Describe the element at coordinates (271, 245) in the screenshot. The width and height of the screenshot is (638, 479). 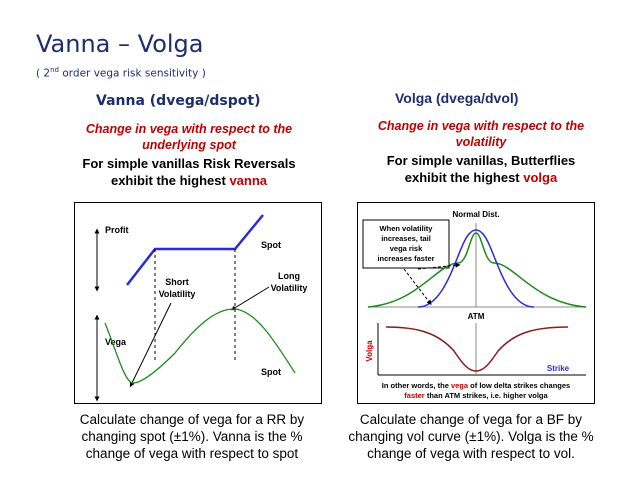
I see `spot-label-top: Spot` at that location.